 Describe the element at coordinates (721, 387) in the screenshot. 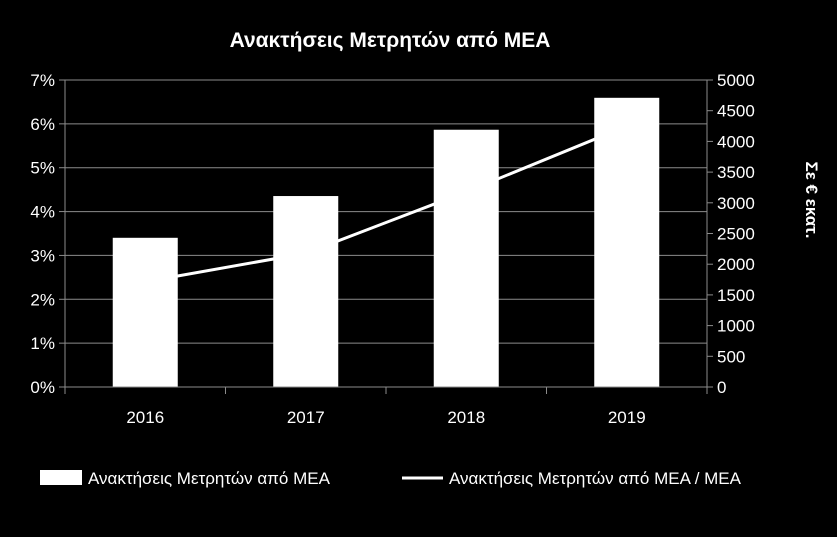

I see `y-right-tick-label: 0` at that location.